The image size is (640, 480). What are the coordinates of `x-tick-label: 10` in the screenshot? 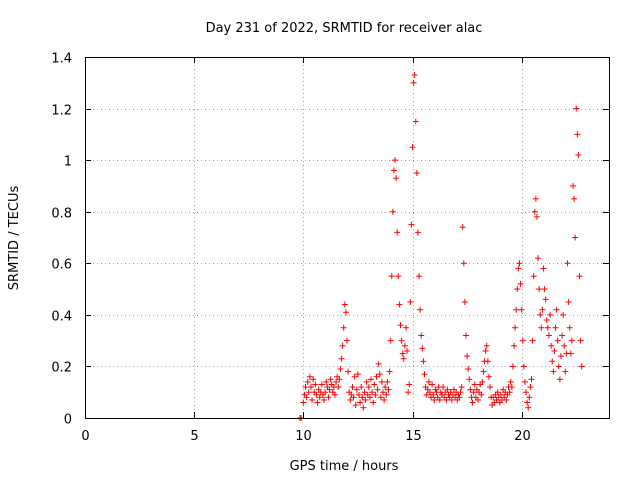 It's located at (303, 436).